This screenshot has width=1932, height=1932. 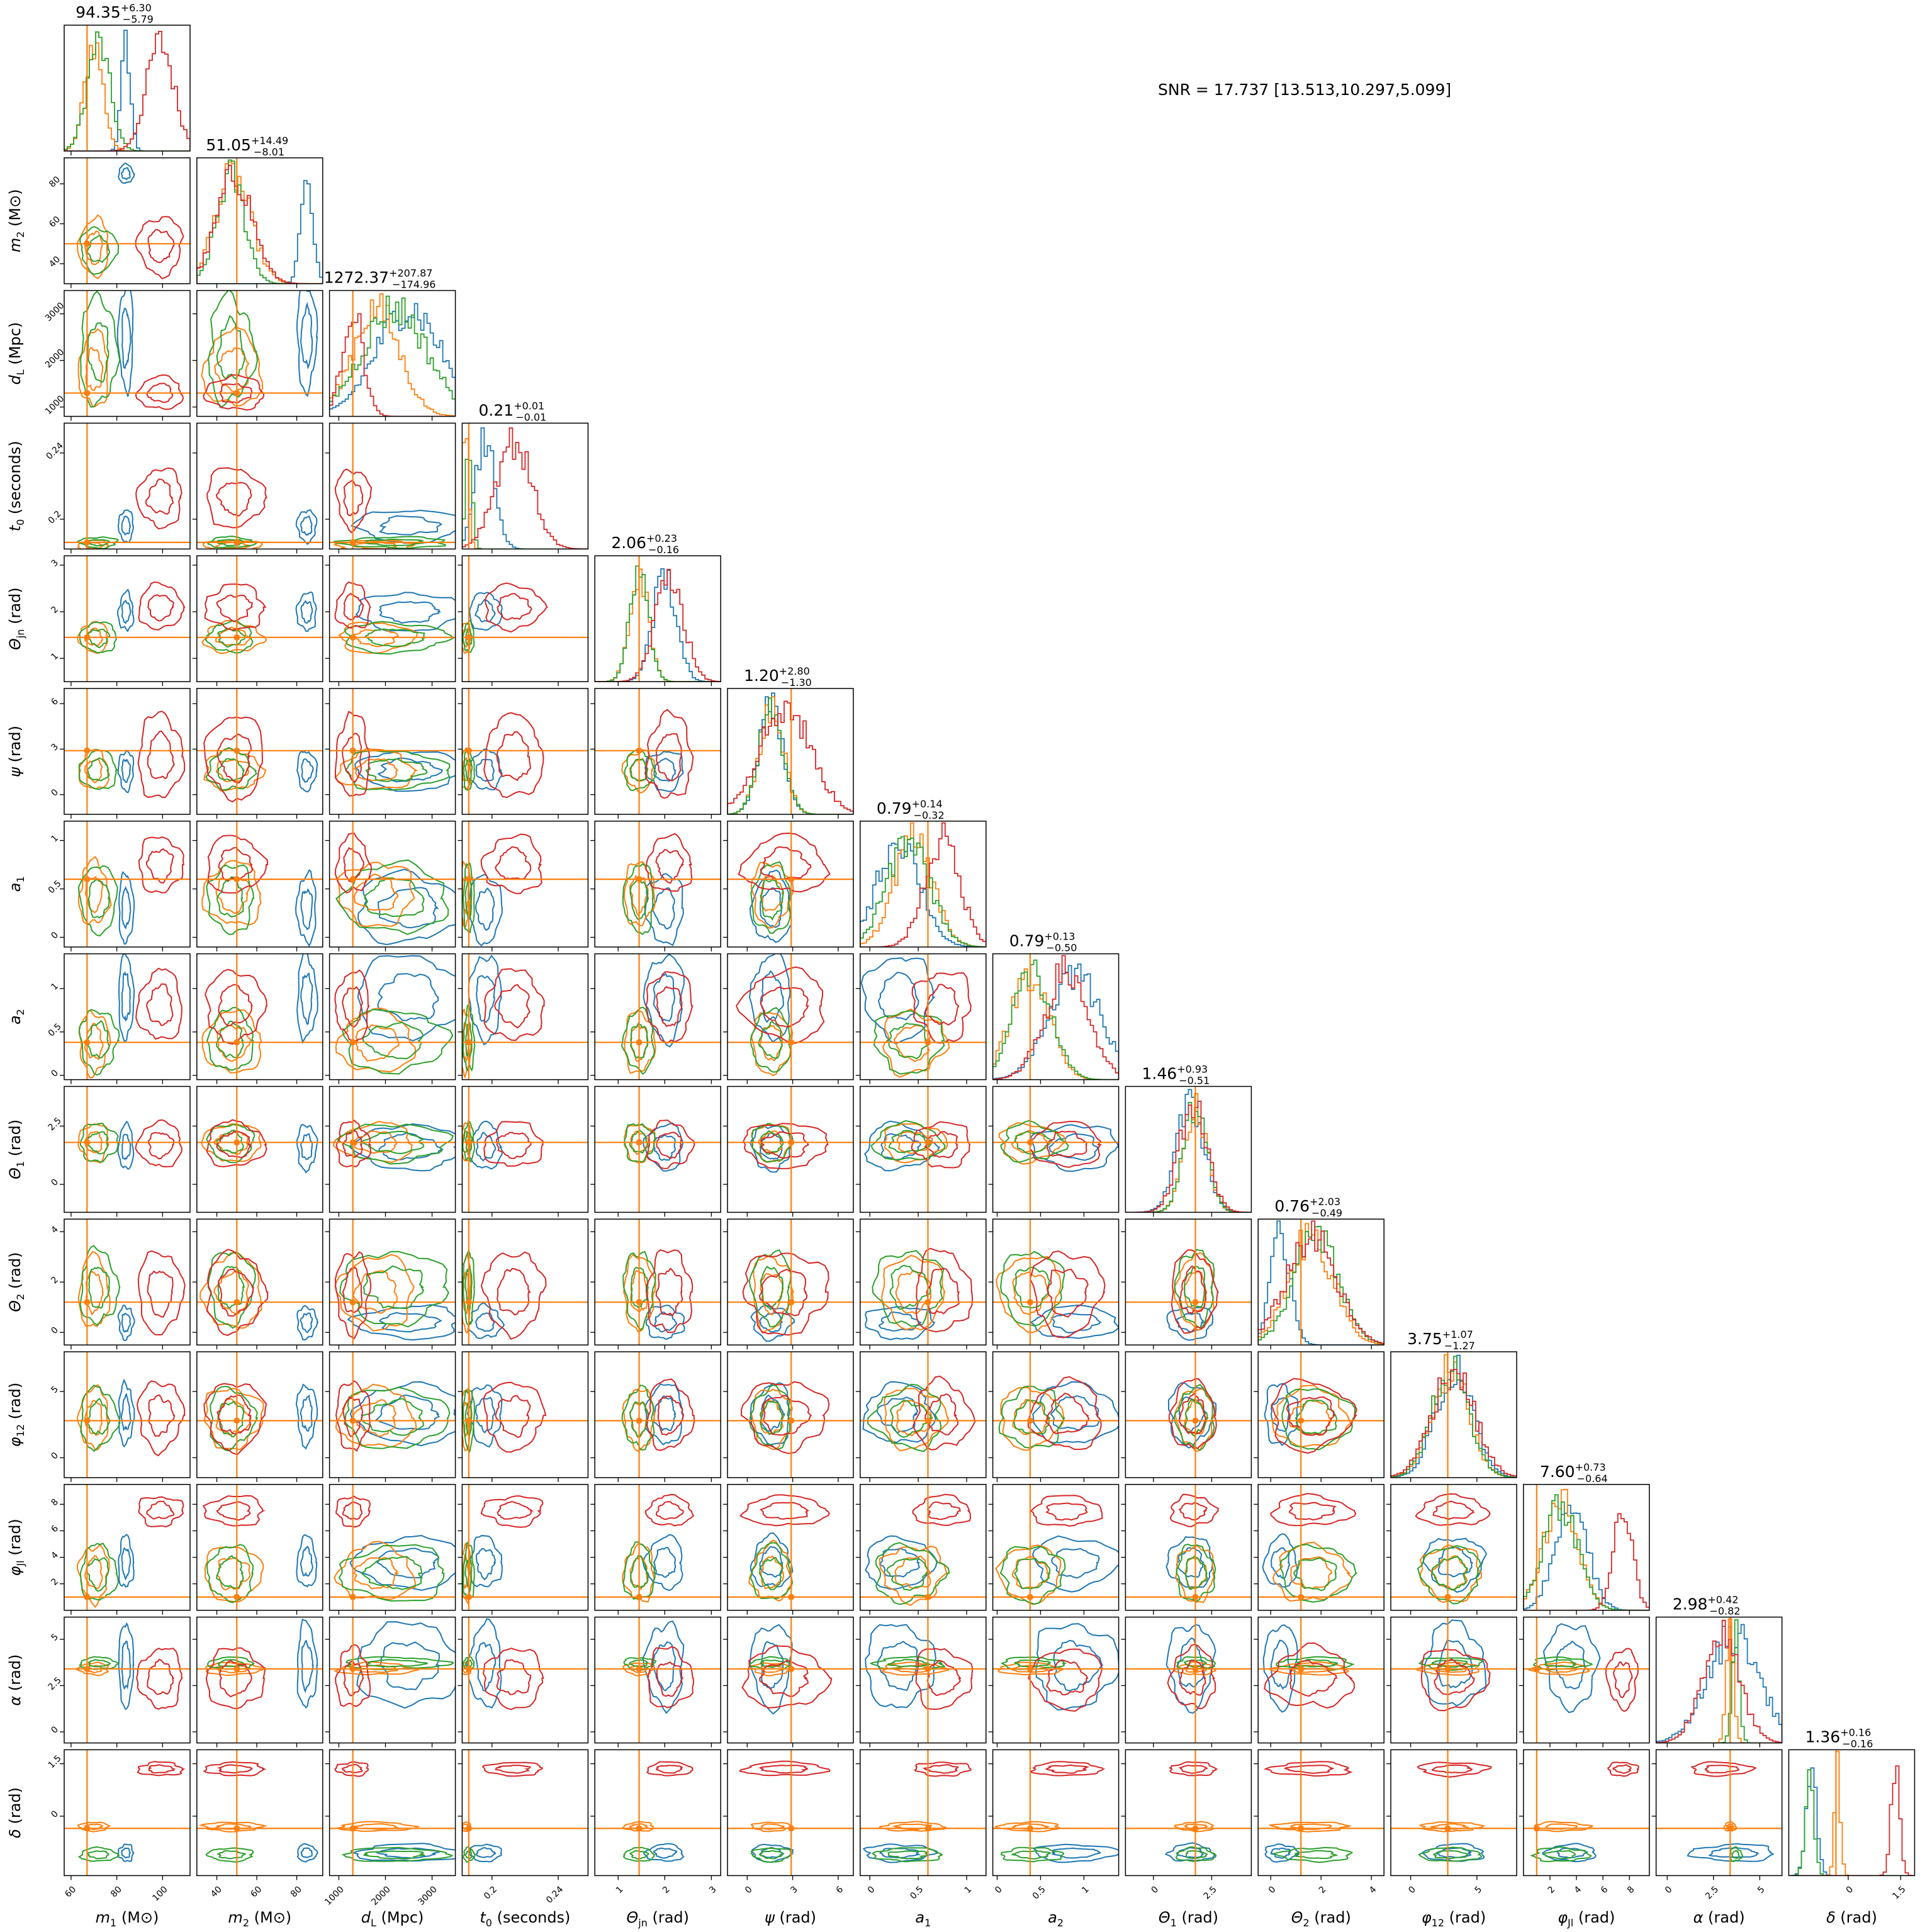 What do you see at coordinates (119, 1151) in the screenshot?
I see `panel-8-0: 02.5` at bounding box center [119, 1151].